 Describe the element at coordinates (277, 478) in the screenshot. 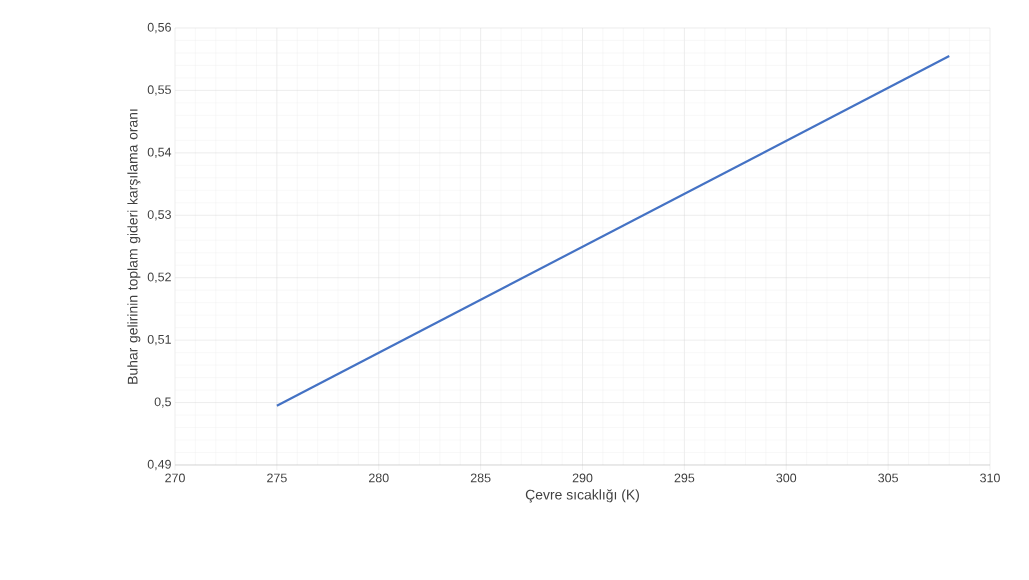

I see `x-tick-label: 275` at that location.